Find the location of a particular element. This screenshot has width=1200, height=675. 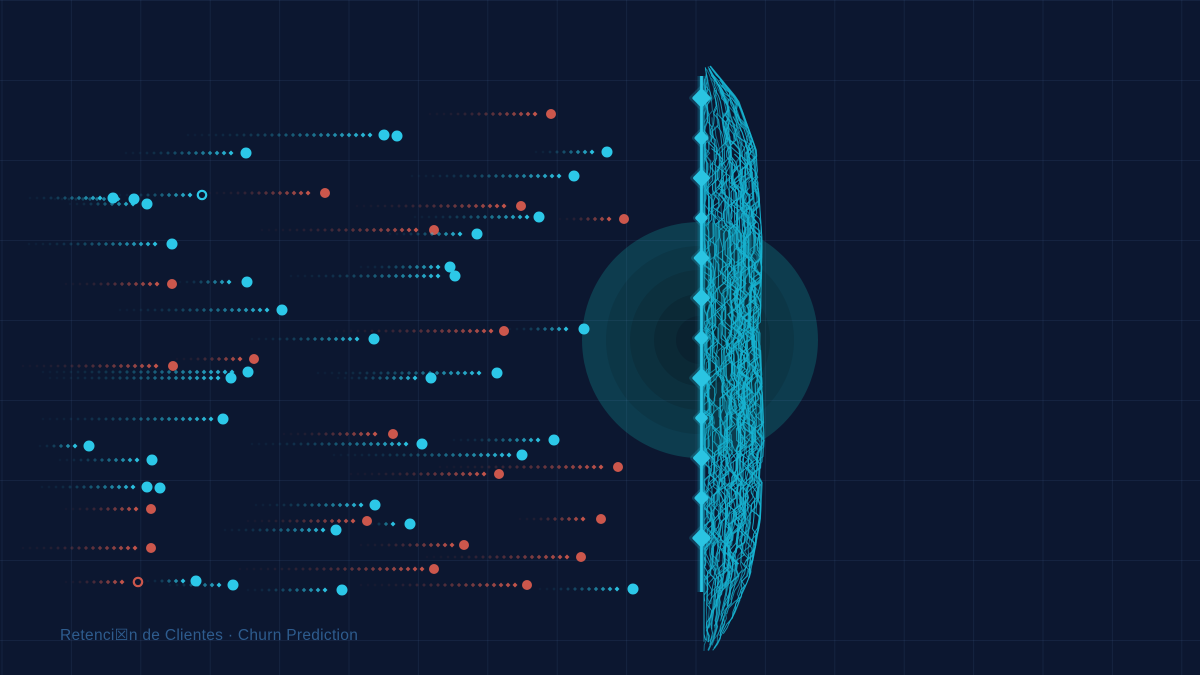

tangle-line is located at coordinates (720, 377).